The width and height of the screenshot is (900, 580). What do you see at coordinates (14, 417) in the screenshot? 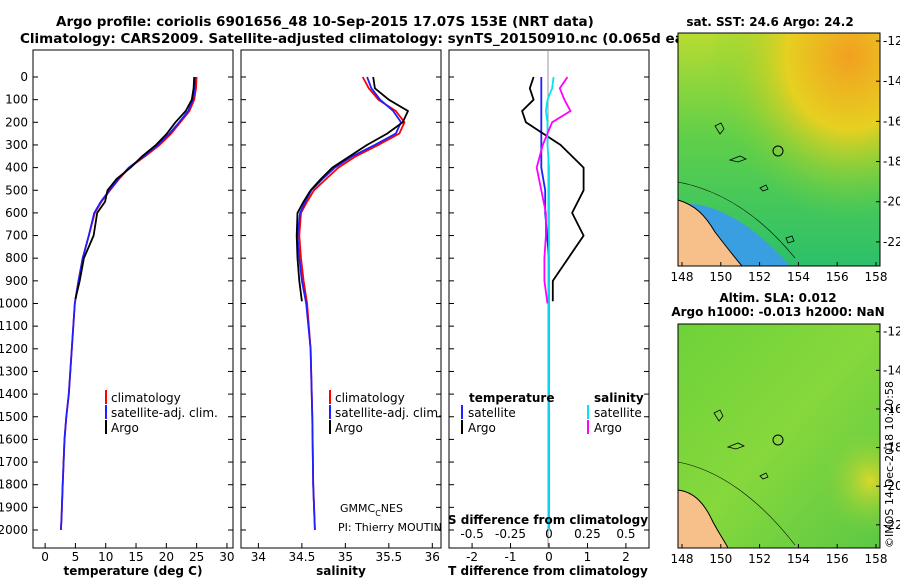
I see `depth-tick-label: 1500` at bounding box center [14, 417].